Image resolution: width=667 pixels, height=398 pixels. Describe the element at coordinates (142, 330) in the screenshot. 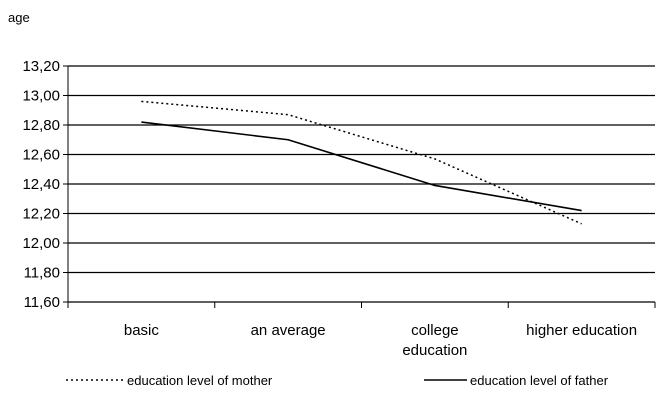

I see `x-tick-label: basic` at that location.